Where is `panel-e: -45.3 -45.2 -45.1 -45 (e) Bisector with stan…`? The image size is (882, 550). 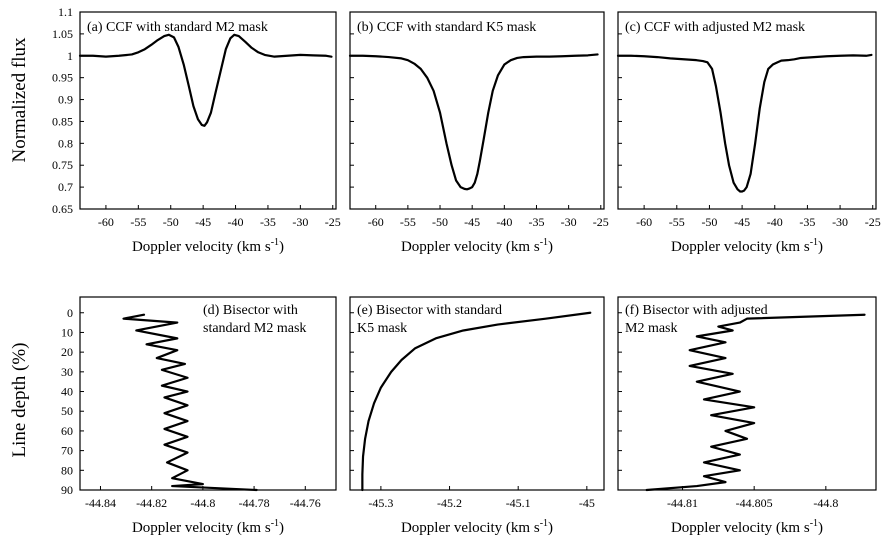
panel-e: -45.3 -45.2 -45.1 -45 (e) Bisector with stan… is located at coordinates (477, 416).